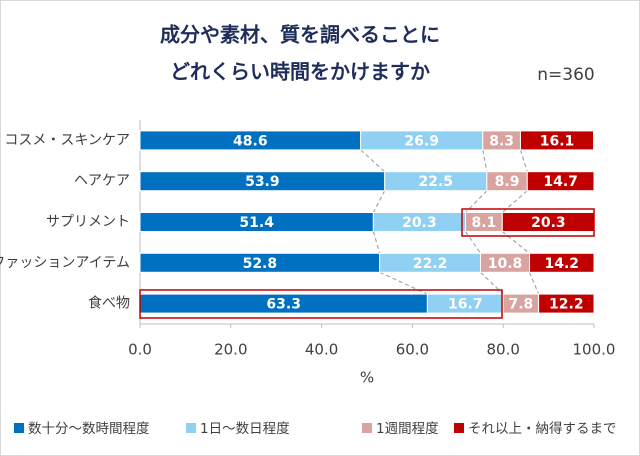  Describe the element at coordinates (256, 223) in the screenshot. I see `data-label: 51.4` at that location.